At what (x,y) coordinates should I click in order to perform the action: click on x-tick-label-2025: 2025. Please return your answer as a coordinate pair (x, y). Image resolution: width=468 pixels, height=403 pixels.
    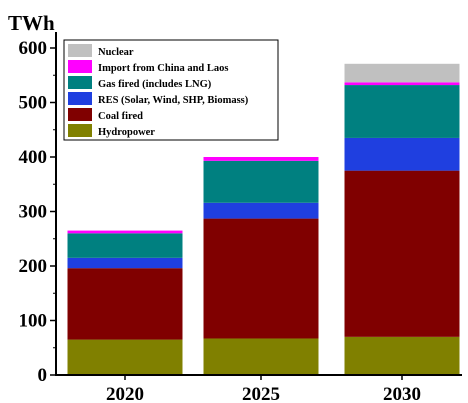
    Looking at the image, I should click on (261, 393).